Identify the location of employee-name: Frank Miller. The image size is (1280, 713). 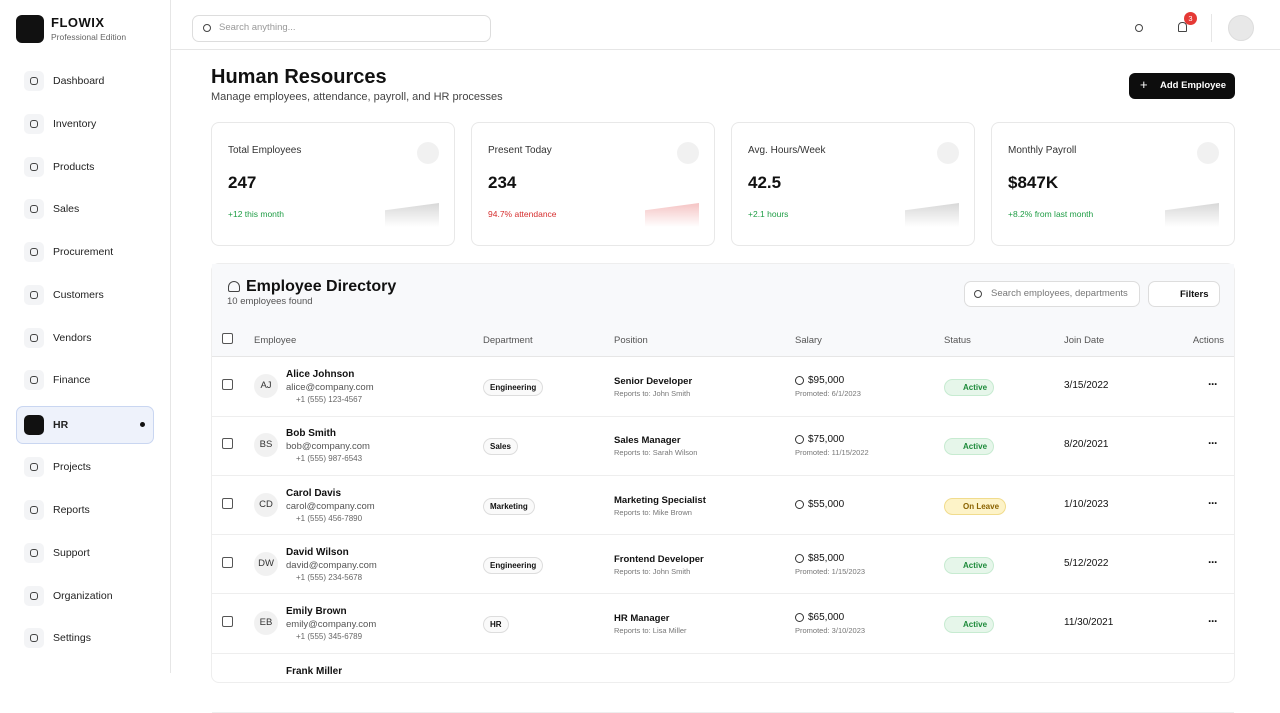
(314, 671).